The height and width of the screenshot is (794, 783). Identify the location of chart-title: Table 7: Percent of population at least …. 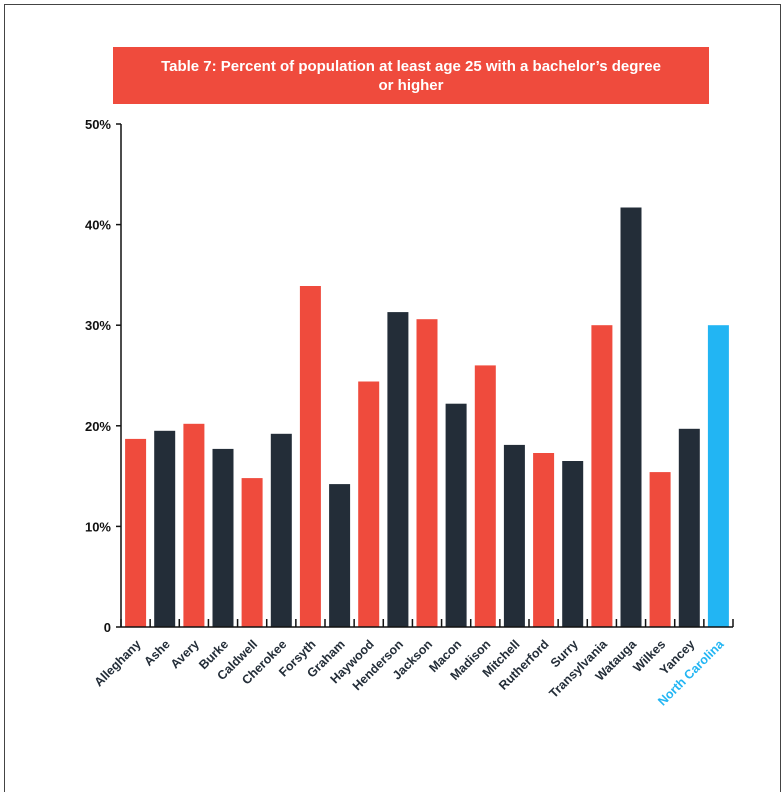
(411, 75).